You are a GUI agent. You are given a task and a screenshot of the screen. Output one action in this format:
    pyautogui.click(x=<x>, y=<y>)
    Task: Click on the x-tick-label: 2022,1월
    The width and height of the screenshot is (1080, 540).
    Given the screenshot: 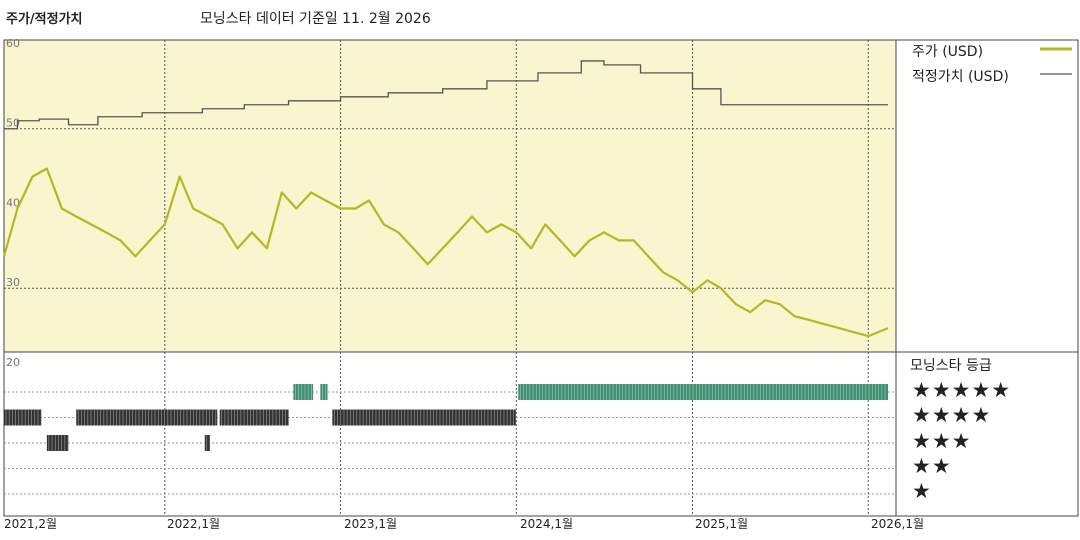 What is the action you would take?
    pyautogui.click(x=194, y=524)
    